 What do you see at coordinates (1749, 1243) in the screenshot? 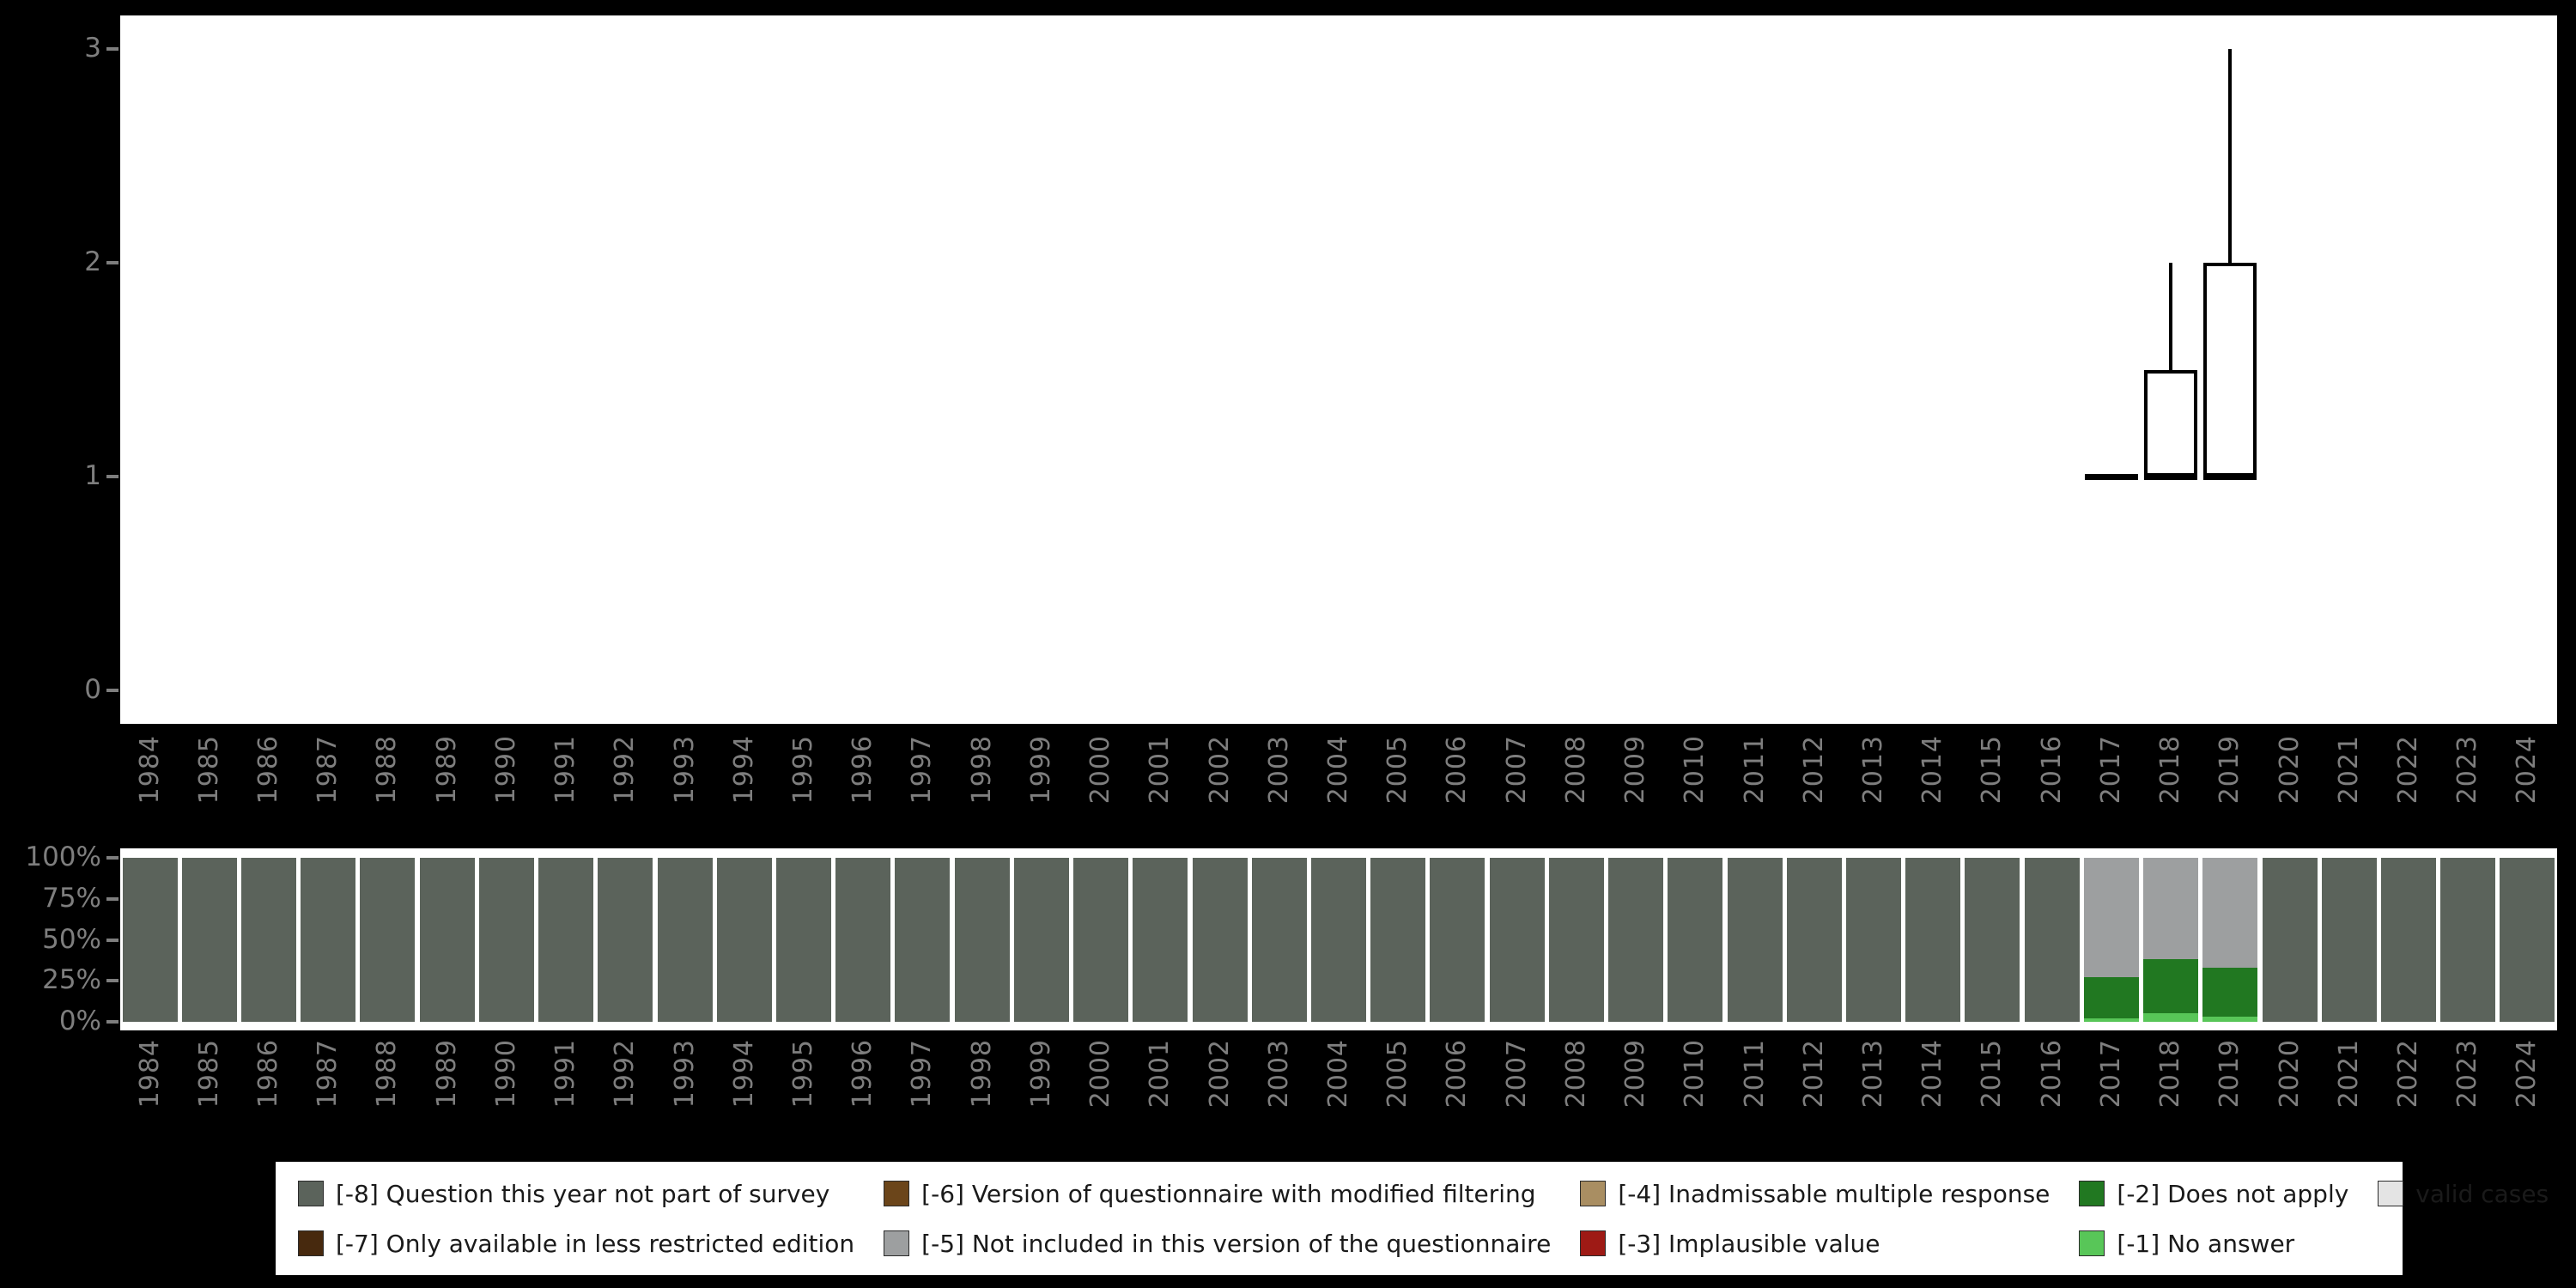
I see `legend-label: [-3] Implausible value` at bounding box center [1749, 1243].